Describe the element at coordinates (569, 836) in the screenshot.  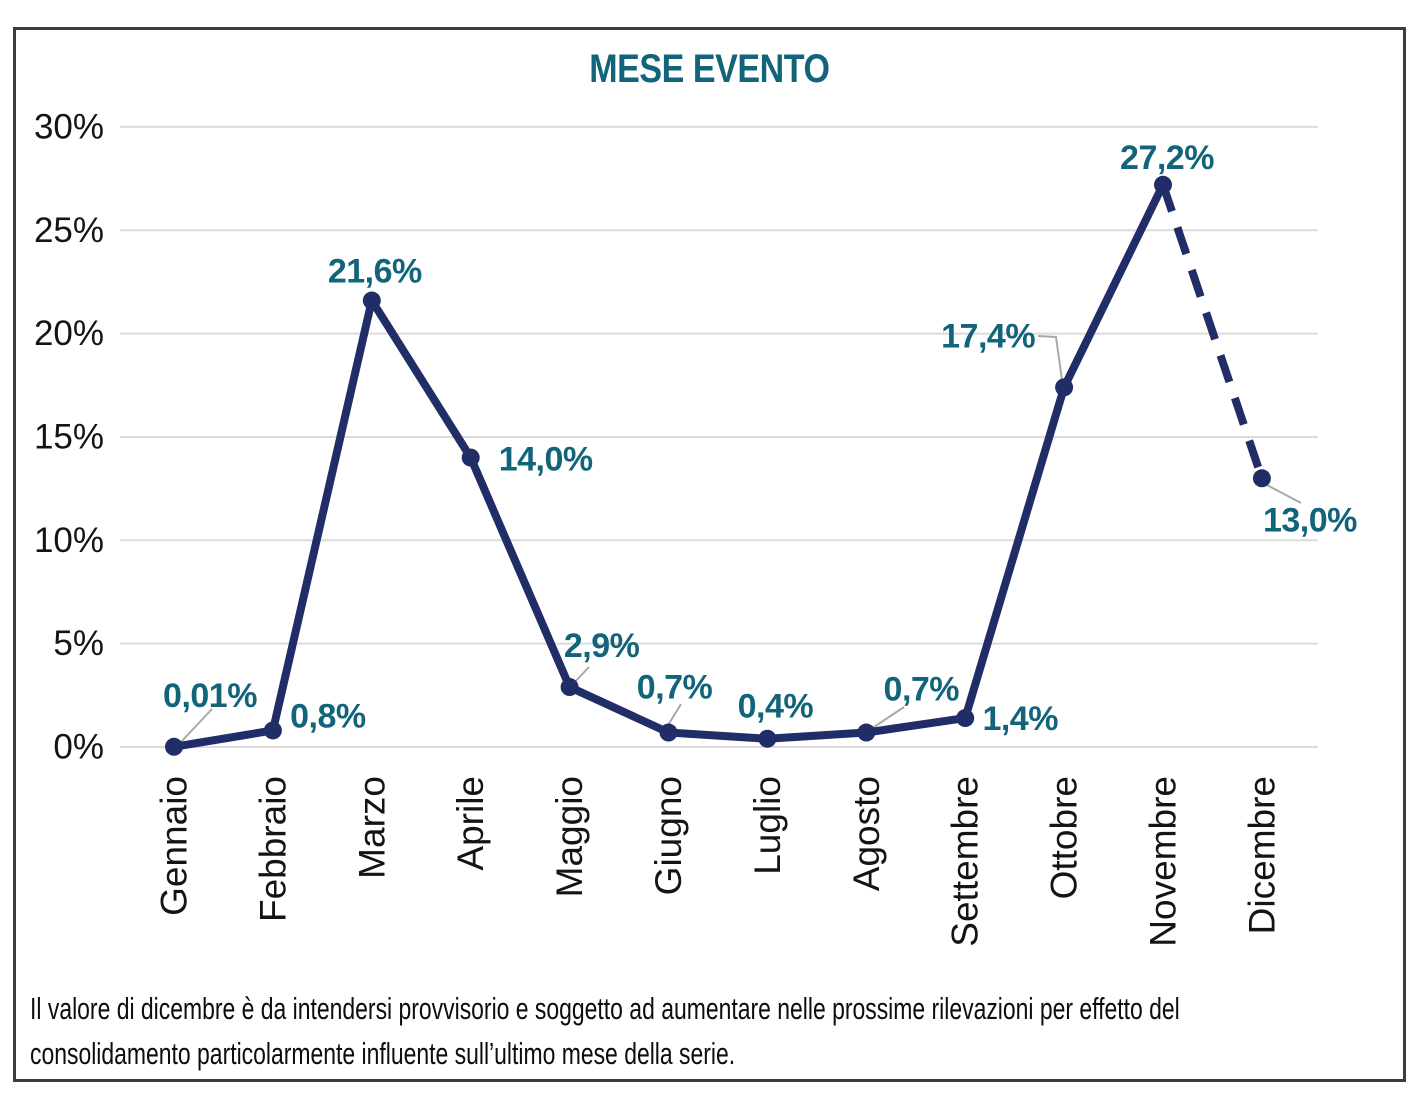
I see `x-tick-label: Maggio` at that location.